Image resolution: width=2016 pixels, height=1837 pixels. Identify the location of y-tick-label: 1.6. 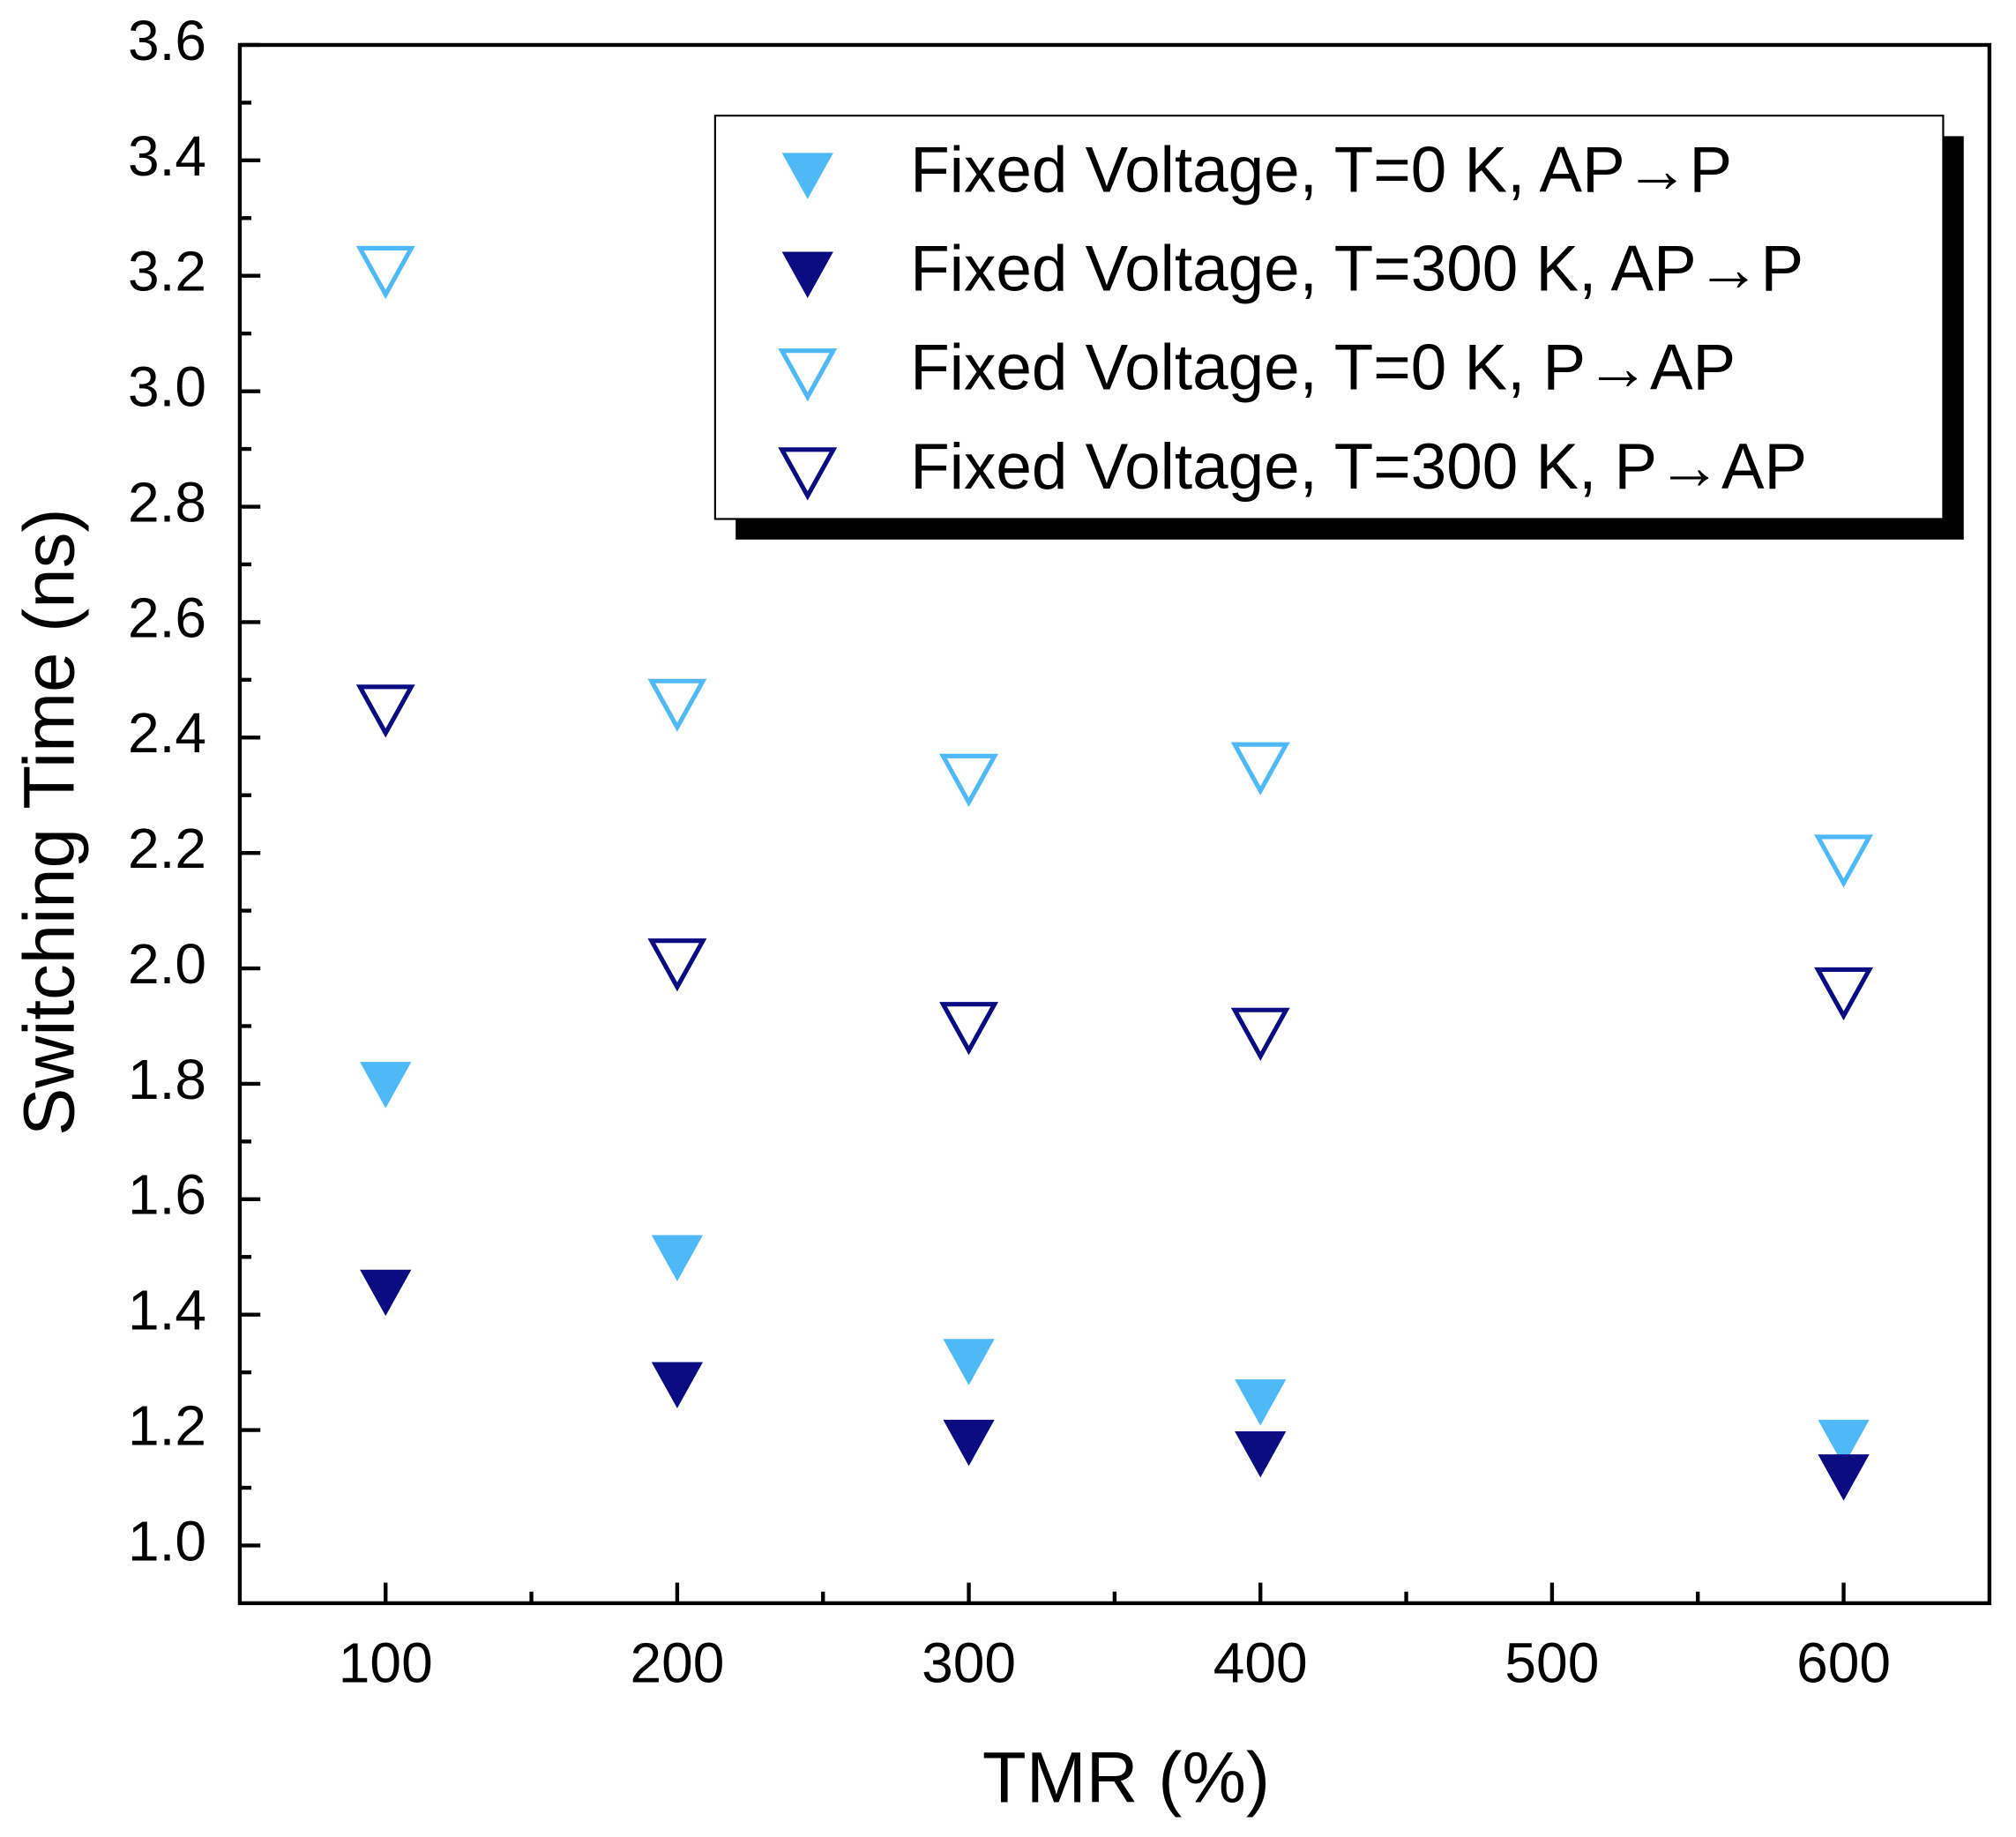
(167, 1195).